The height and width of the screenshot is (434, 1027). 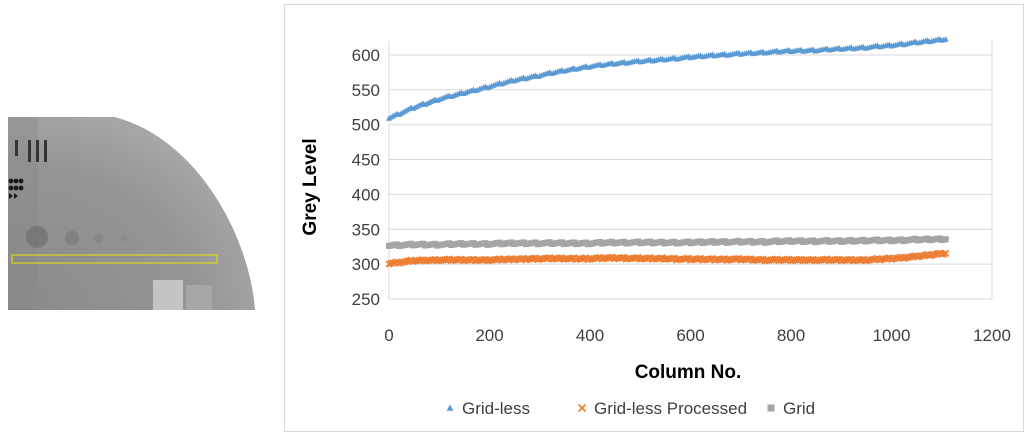 I want to click on x-tick-label: 1200, so click(x=992, y=335).